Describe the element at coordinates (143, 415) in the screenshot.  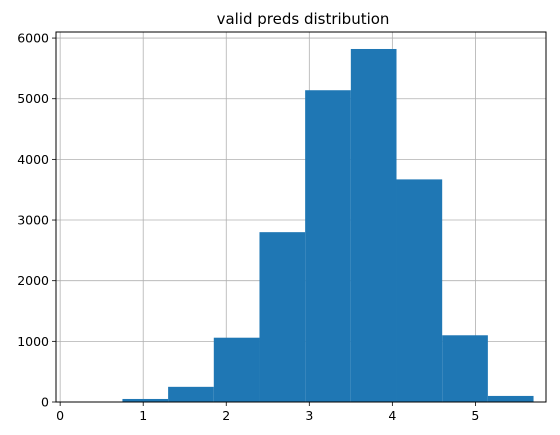
I see `x-tick-label-1: 1` at that location.